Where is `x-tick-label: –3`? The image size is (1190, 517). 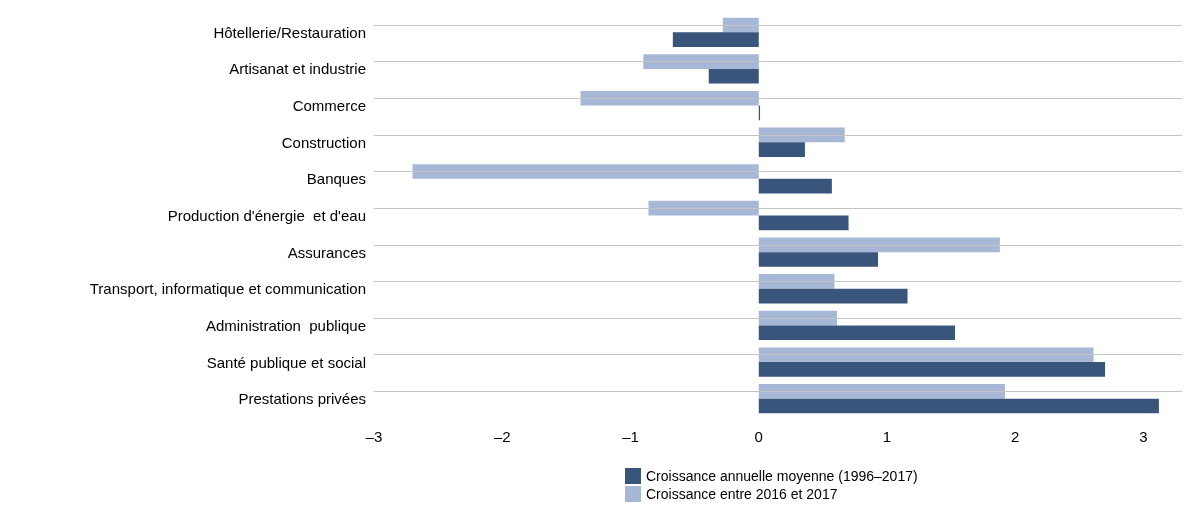 x-tick-label: –3 is located at coordinates (374, 436).